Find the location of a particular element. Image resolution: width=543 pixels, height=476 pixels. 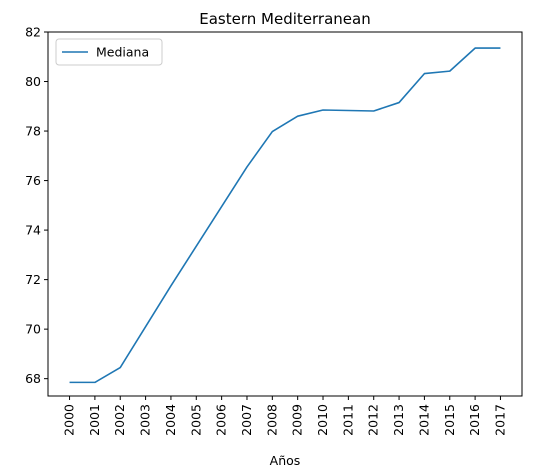

x-tick-label: 2007 is located at coordinates (246, 420).